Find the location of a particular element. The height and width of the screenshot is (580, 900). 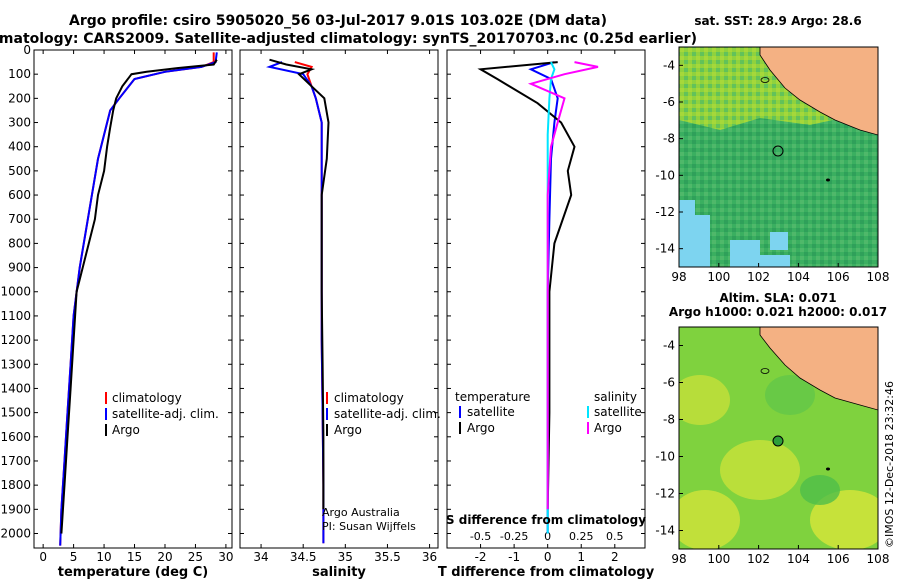

y-tick-label: 400 is located at coordinates (19, 147).